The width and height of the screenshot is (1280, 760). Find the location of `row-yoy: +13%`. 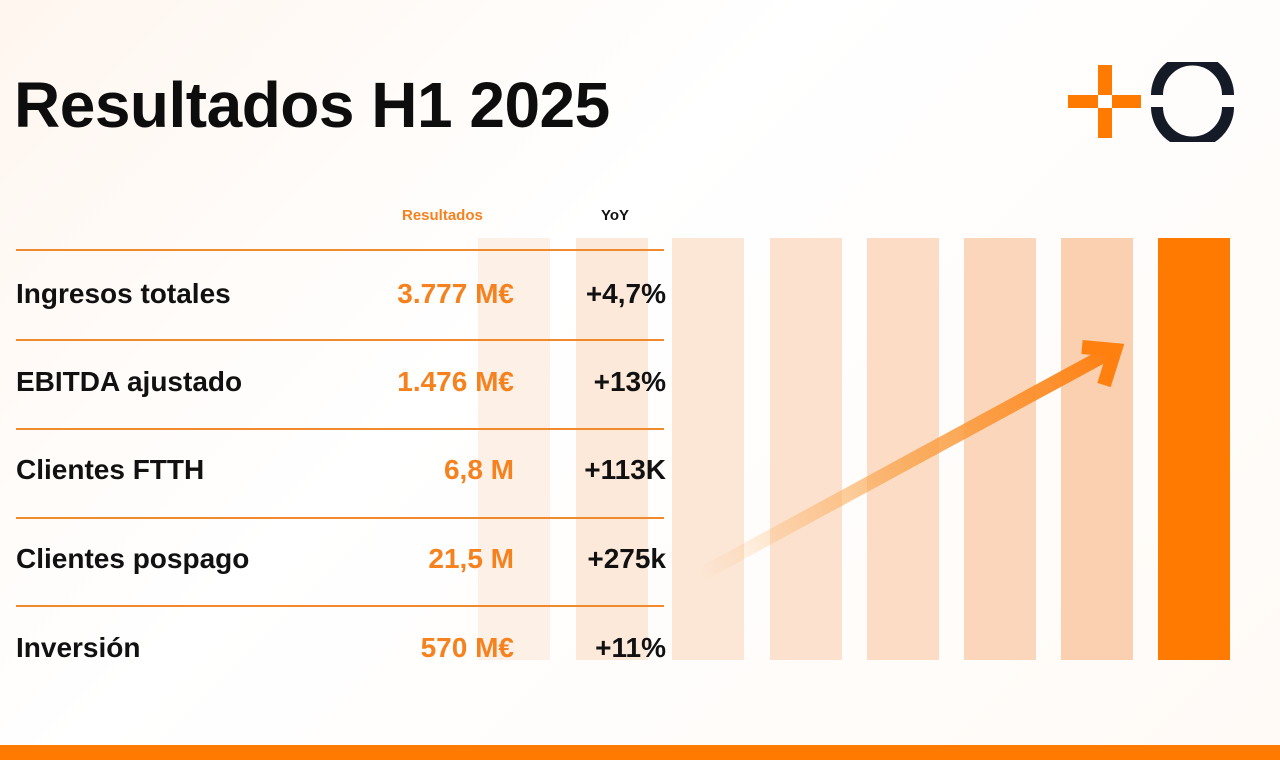

row-yoy: +13% is located at coordinates (629, 381).